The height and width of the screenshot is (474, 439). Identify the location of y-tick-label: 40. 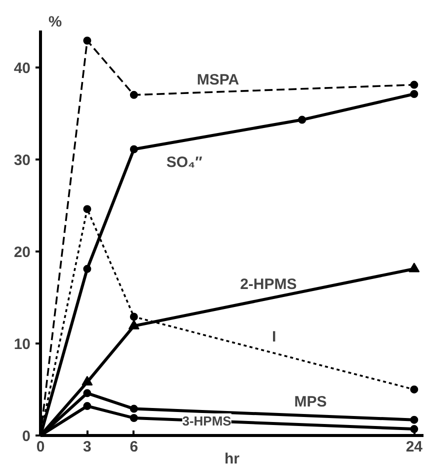
(22, 68).